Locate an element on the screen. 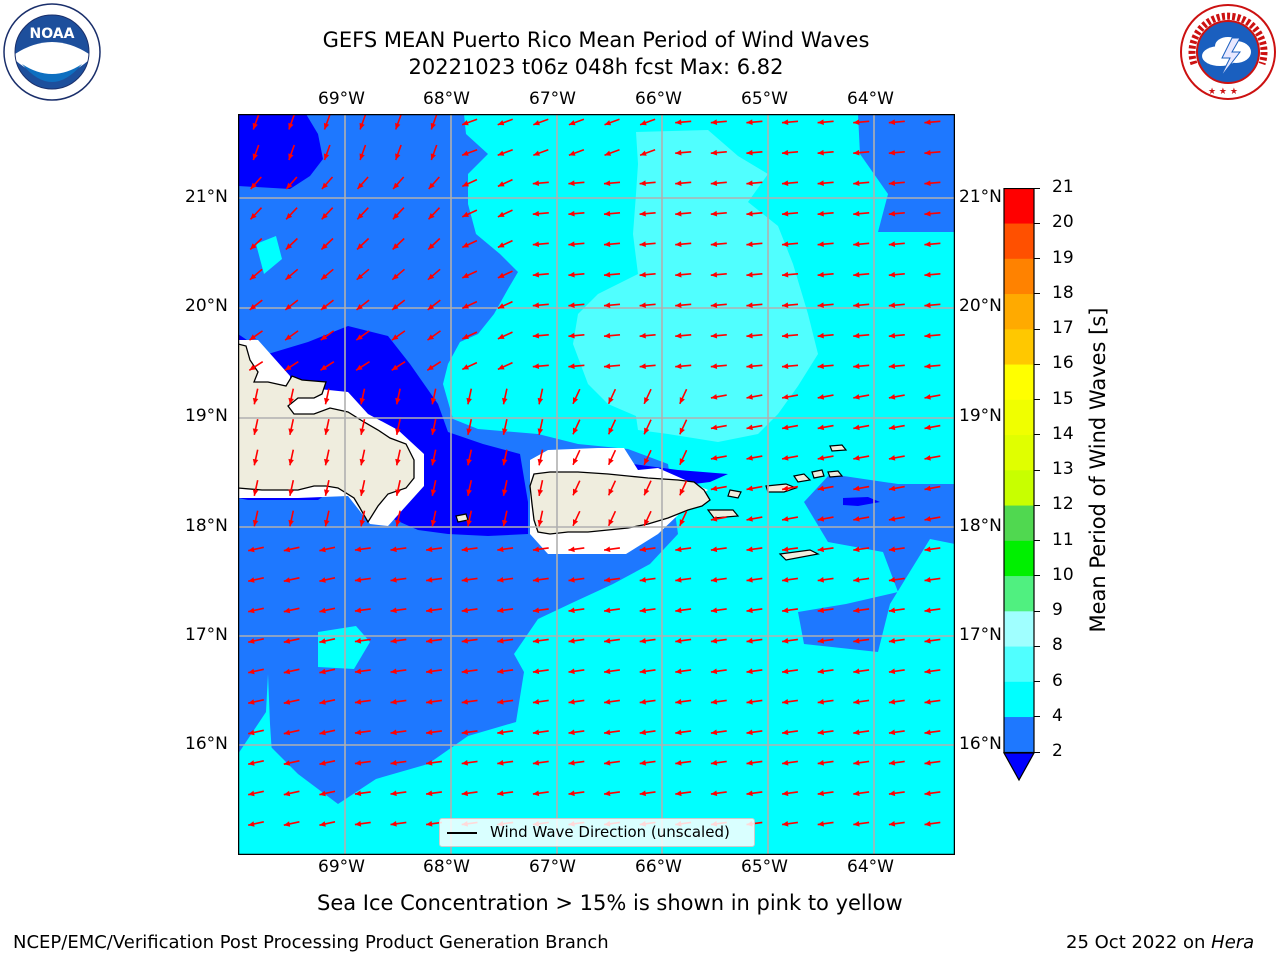 The image size is (1280, 960). lon-tick-label: 67°W is located at coordinates (552, 99).